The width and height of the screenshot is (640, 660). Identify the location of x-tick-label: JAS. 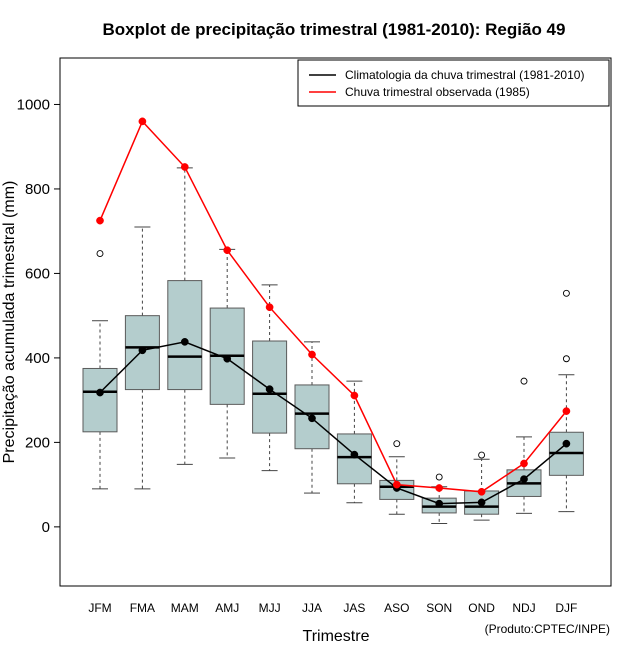
(354, 608).